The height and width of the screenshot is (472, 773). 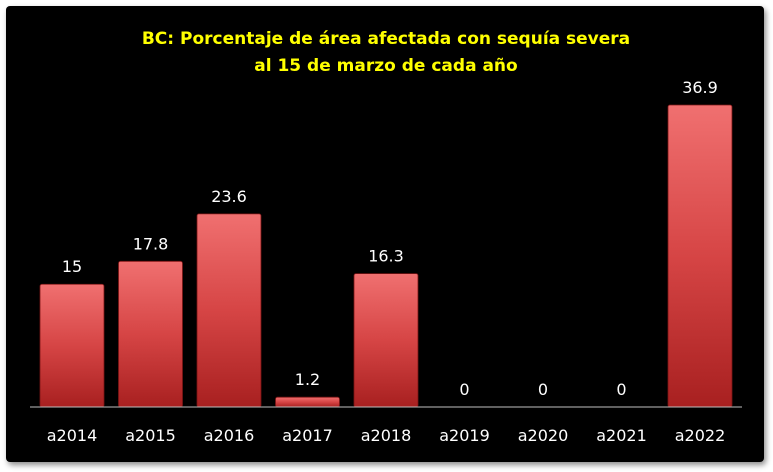 I want to click on value-label-a2017: 1.2, so click(x=307, y=379).